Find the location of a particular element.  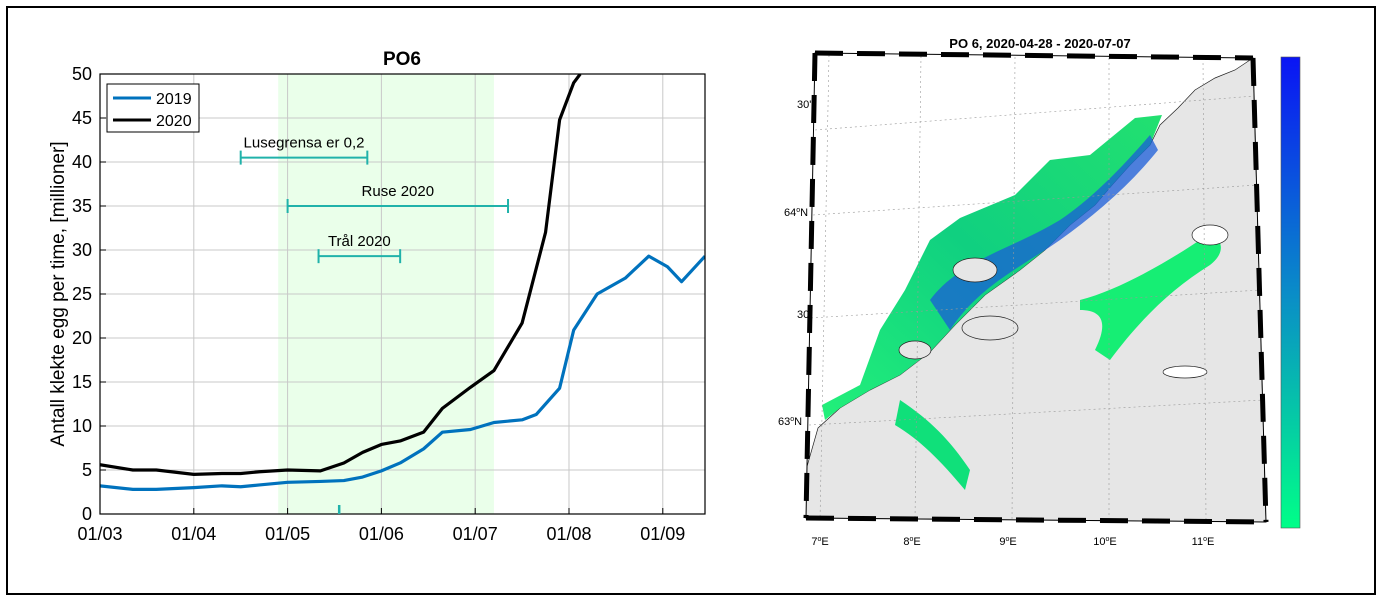

y-tick-label: 50 is located at coordinates (82, 74).